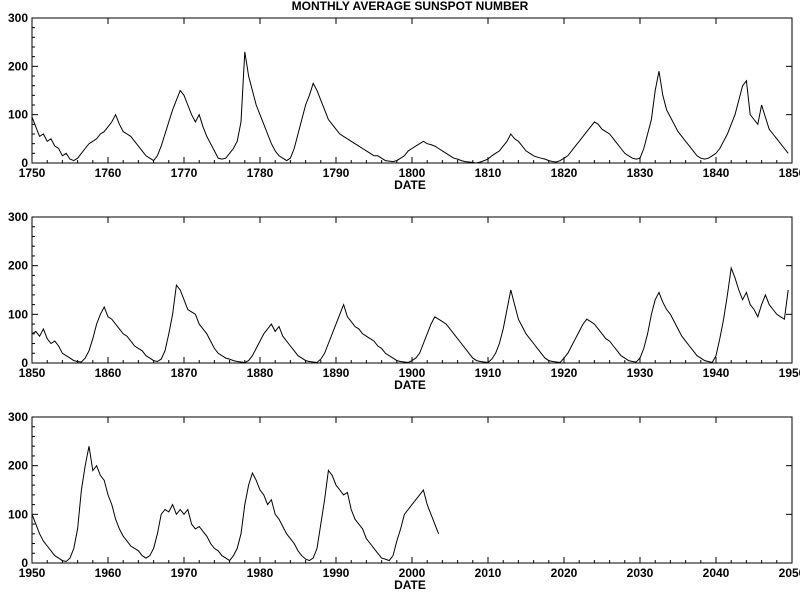 The image size is (800, 600). What do you see at coordinates (640, 373) in the screenshot?
I see `x-tick-label: 1930` at bounding box center [640, 373].